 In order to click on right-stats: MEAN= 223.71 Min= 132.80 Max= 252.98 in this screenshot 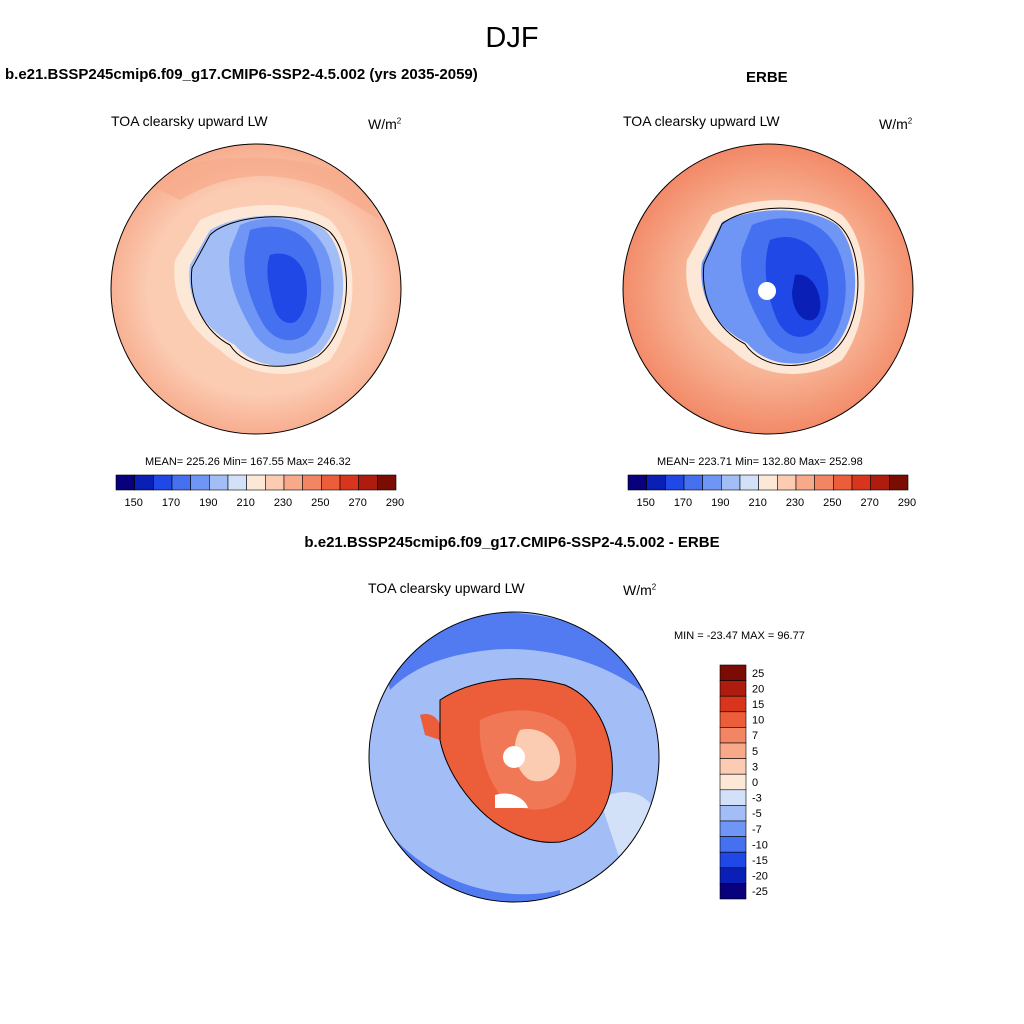, I will do `click(760, 462)`.